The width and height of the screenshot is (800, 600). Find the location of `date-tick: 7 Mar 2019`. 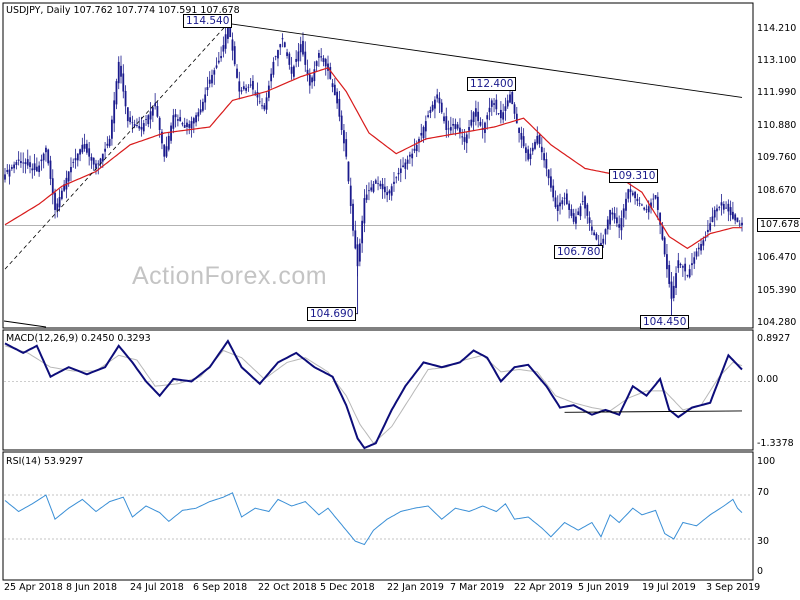

date-tick: 7 Mar 2019 is located at coordinates (477, 587).